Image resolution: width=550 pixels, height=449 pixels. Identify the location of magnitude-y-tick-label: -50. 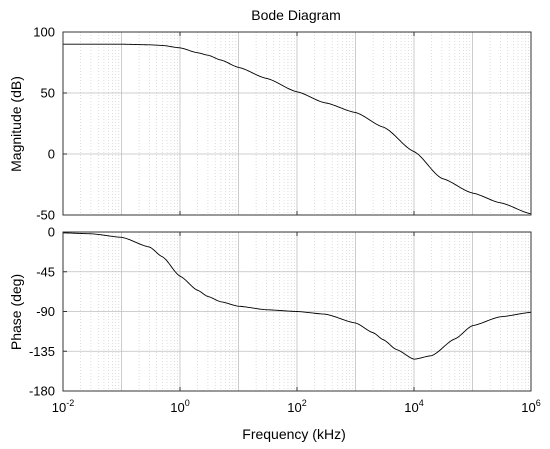
(45, 215).